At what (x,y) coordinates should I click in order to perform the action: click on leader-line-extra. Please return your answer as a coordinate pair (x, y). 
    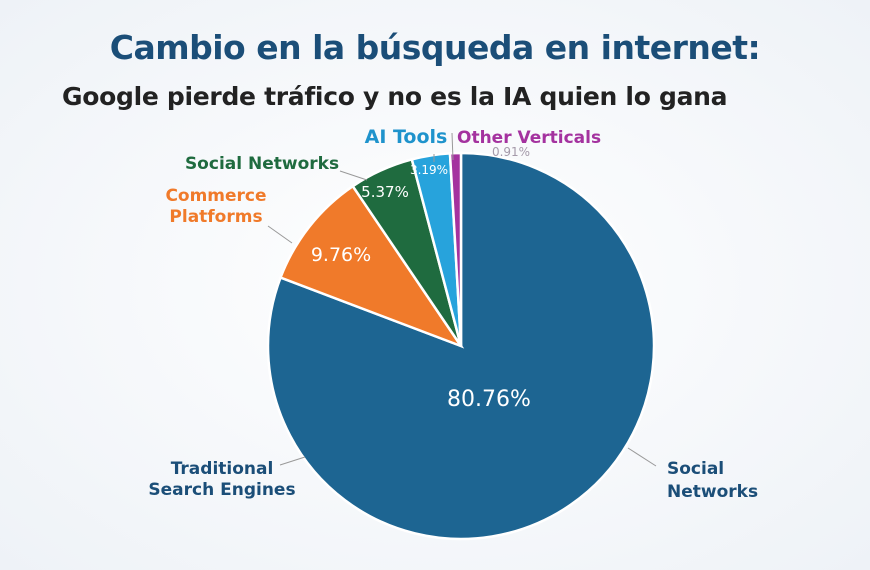
    Looking at the image, I should click on (642, 457).